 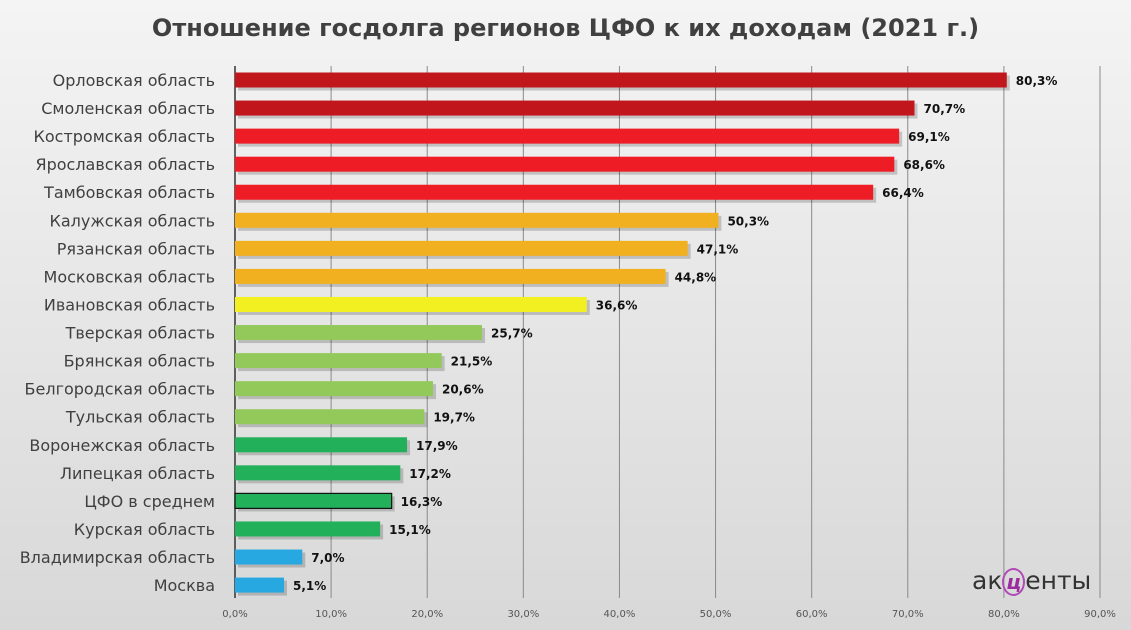 What do you see at coordinates (129, 192) in the screenshot?
I see `category-label: Тамбовская область` at bounding box center [129, 192].